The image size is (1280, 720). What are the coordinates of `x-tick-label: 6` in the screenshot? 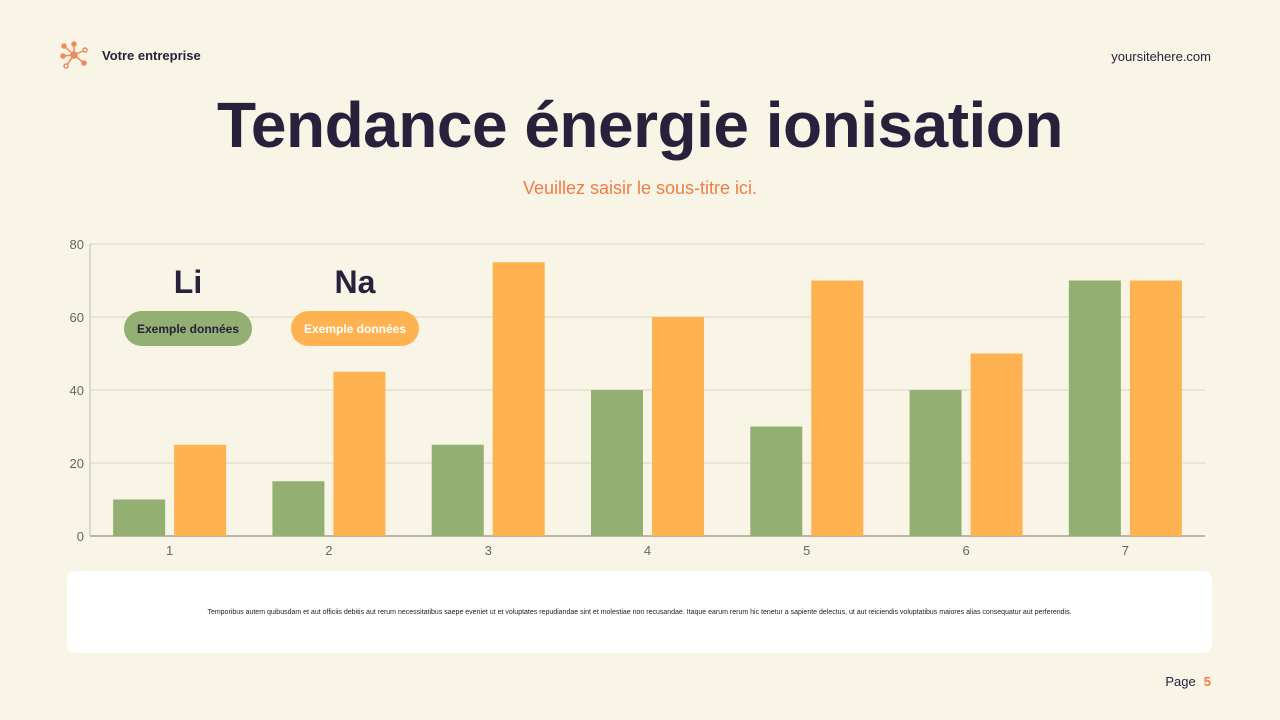 It's located at (965, 550).